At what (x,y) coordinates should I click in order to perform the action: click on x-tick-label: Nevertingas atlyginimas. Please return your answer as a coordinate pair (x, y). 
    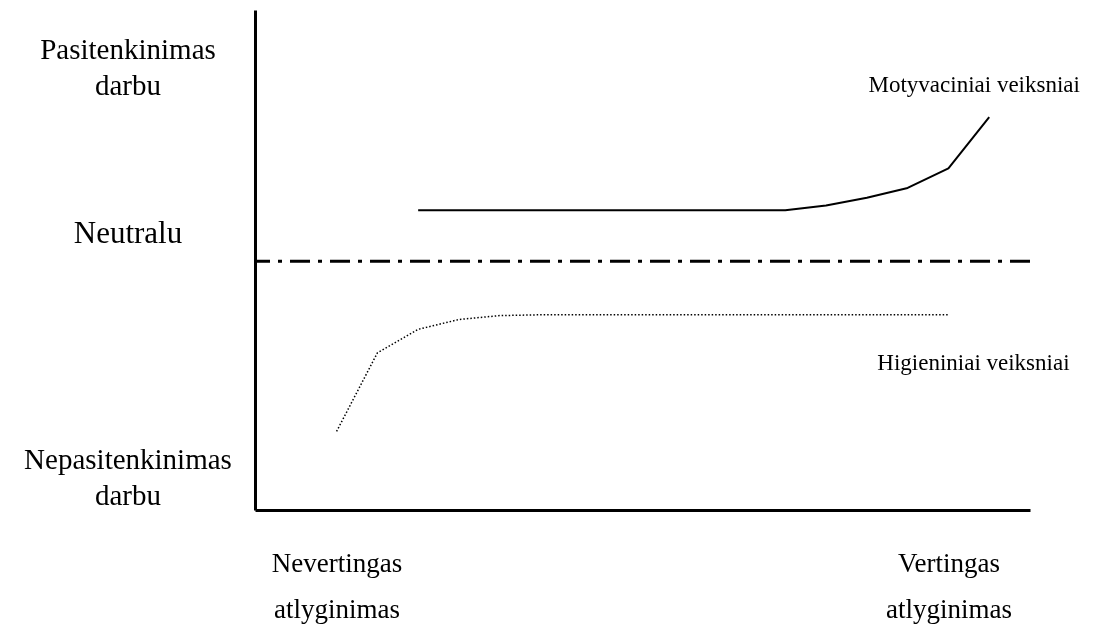
    Looking at the image, I should click on (337, 585).